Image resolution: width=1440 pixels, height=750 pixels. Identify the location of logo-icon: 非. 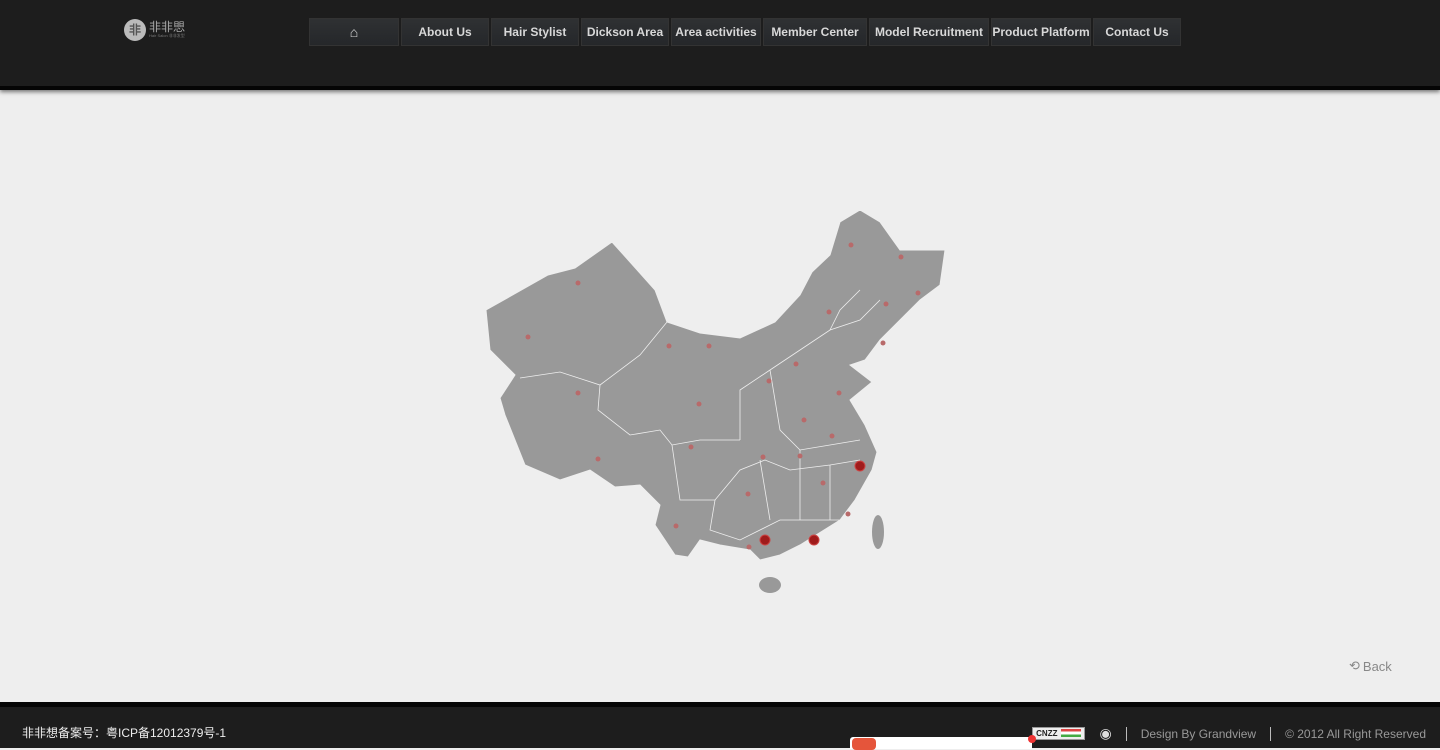
(135, 30).